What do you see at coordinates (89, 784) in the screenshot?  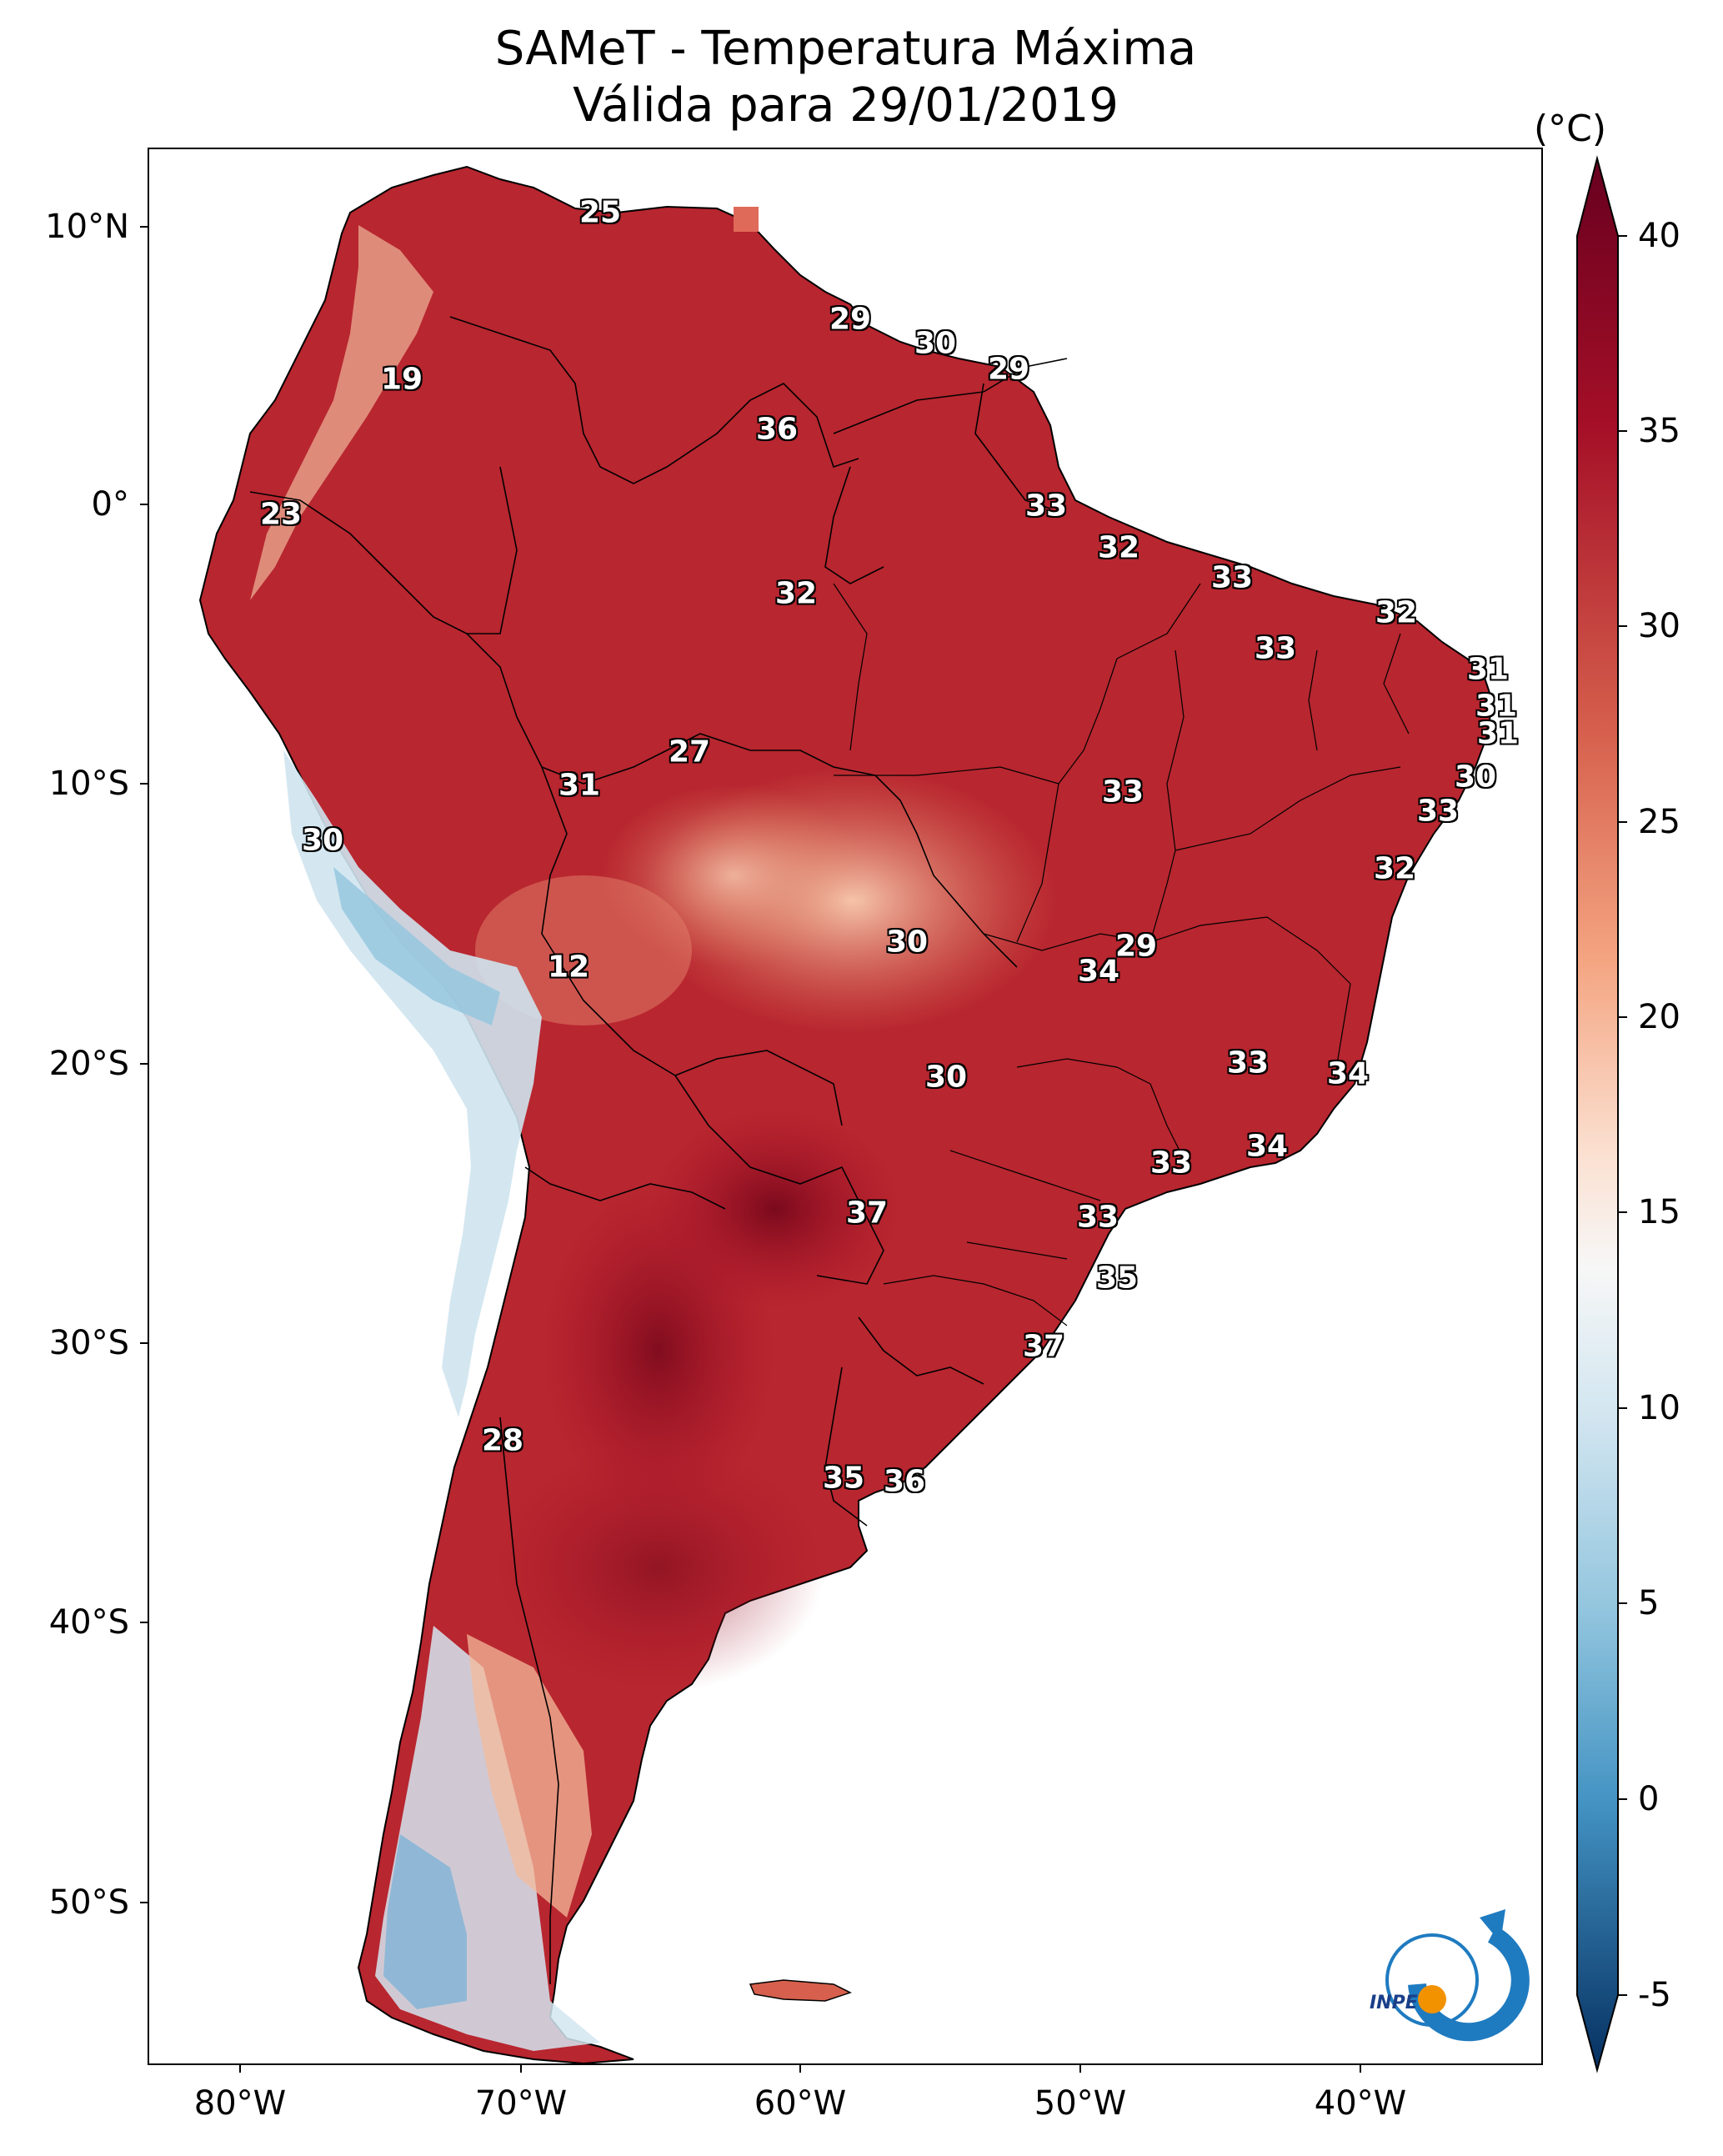 I see `lat-label-10s: 10°S` at bounding box center [89, 784].